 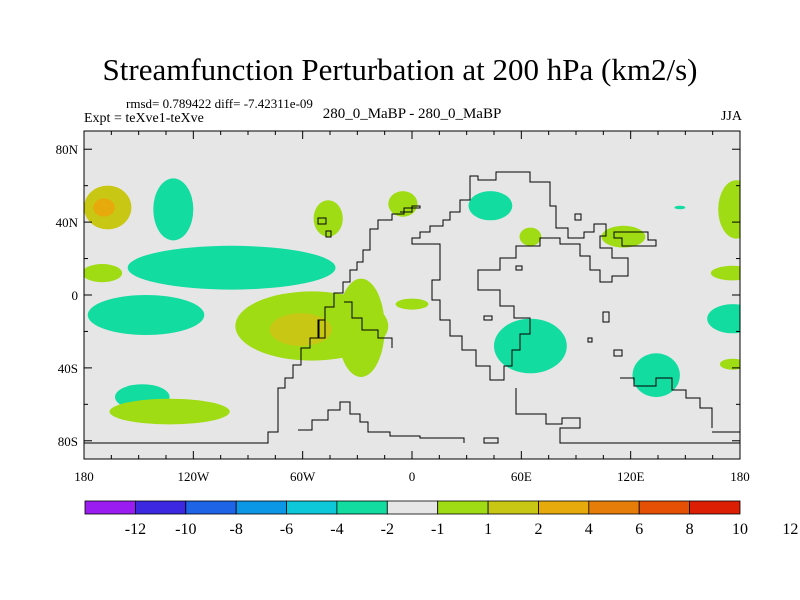 What do you see at coordinates (368, 324) in the screenshot?
I see `south-america-east-coastline` at bounding box center [368, 324].